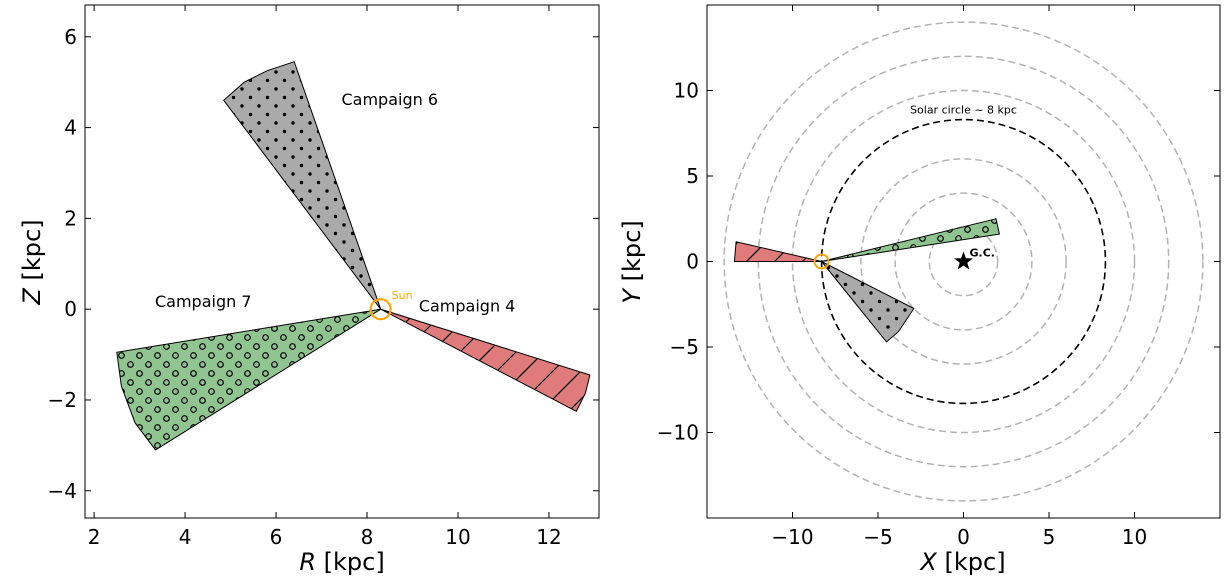 This screenshot has height=584, width=1228. What do you see at coordinates (963, 537) in the screenshot?
I see `x-tick-label: 0` at bounding box center [963, 537].